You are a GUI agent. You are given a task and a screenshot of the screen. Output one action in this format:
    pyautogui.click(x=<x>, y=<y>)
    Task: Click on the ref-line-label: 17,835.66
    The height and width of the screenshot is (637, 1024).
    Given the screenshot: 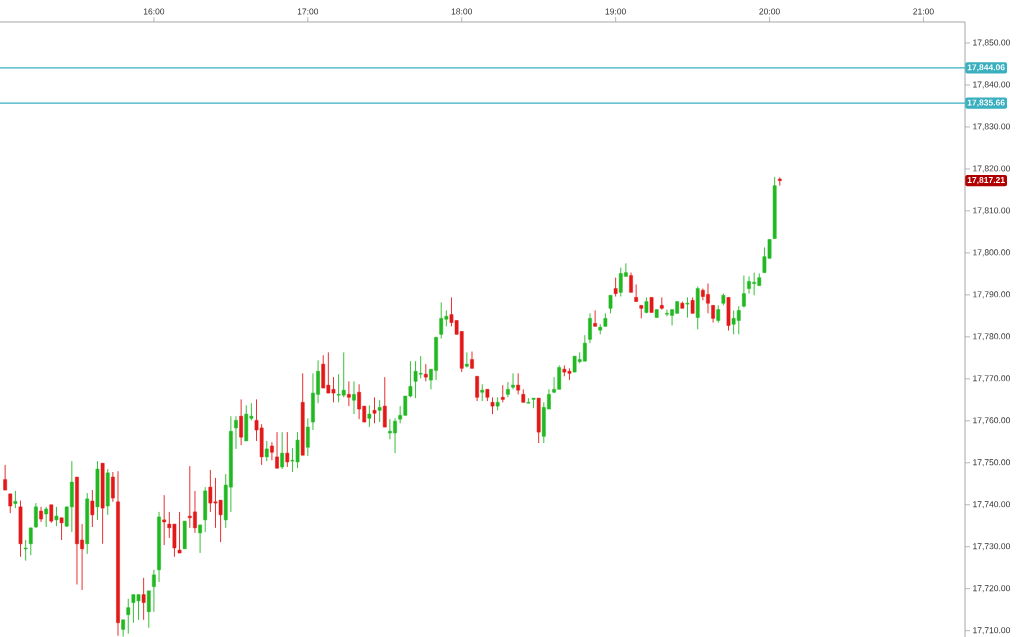 What is the action you would take?
    pyautogui.click(x=986, y=103)
    